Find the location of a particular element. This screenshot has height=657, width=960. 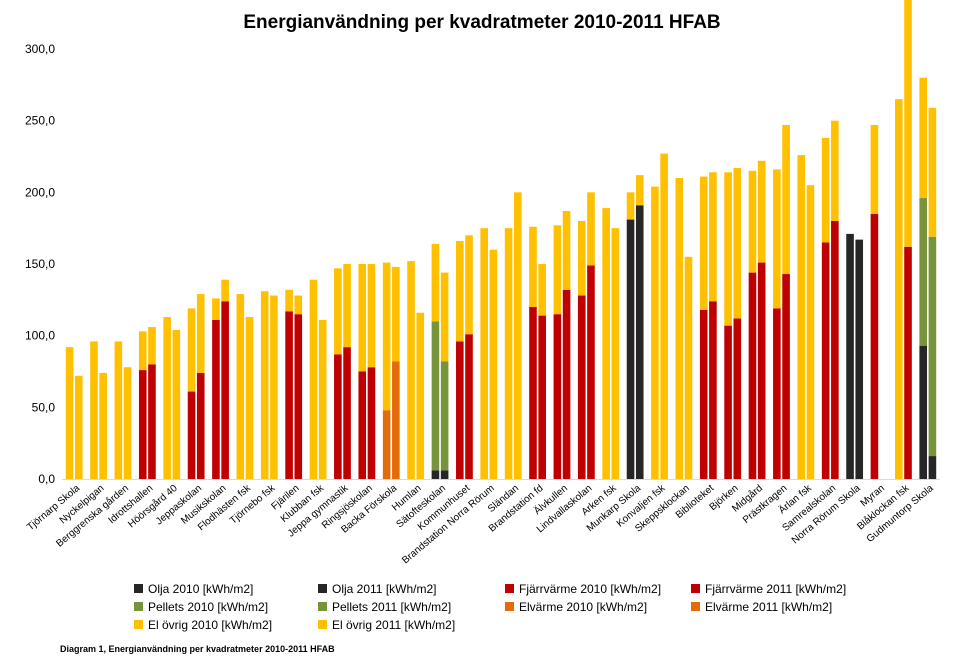

legend-item: Olja 2011 [kWh/m2] is located at coordinates (377, 589).